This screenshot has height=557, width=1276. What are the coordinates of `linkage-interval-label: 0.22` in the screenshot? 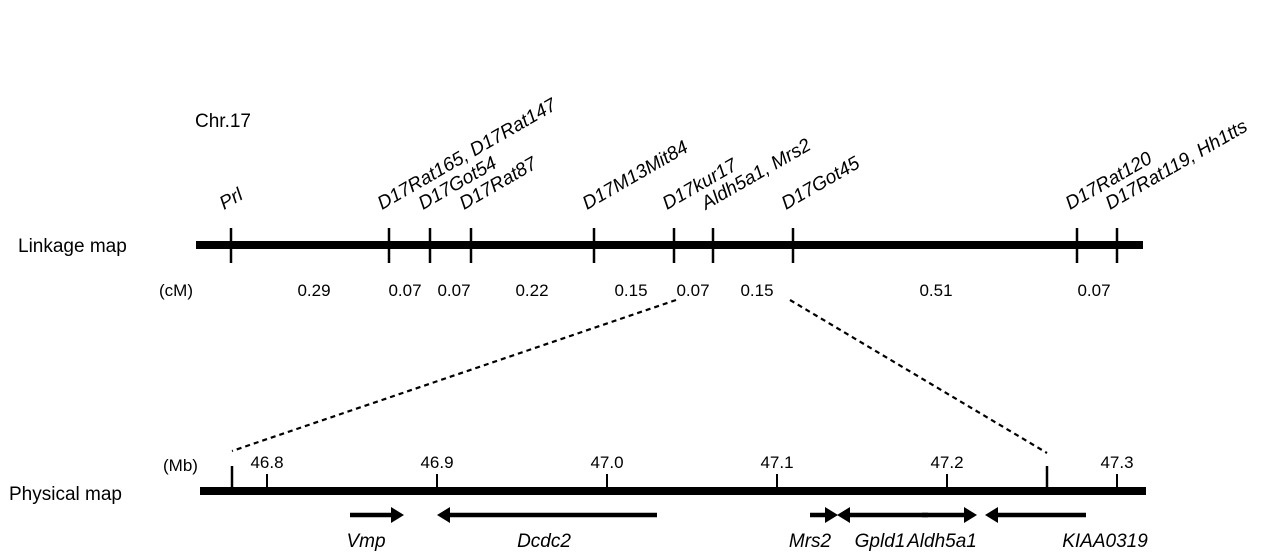 It's located at (531, 290).